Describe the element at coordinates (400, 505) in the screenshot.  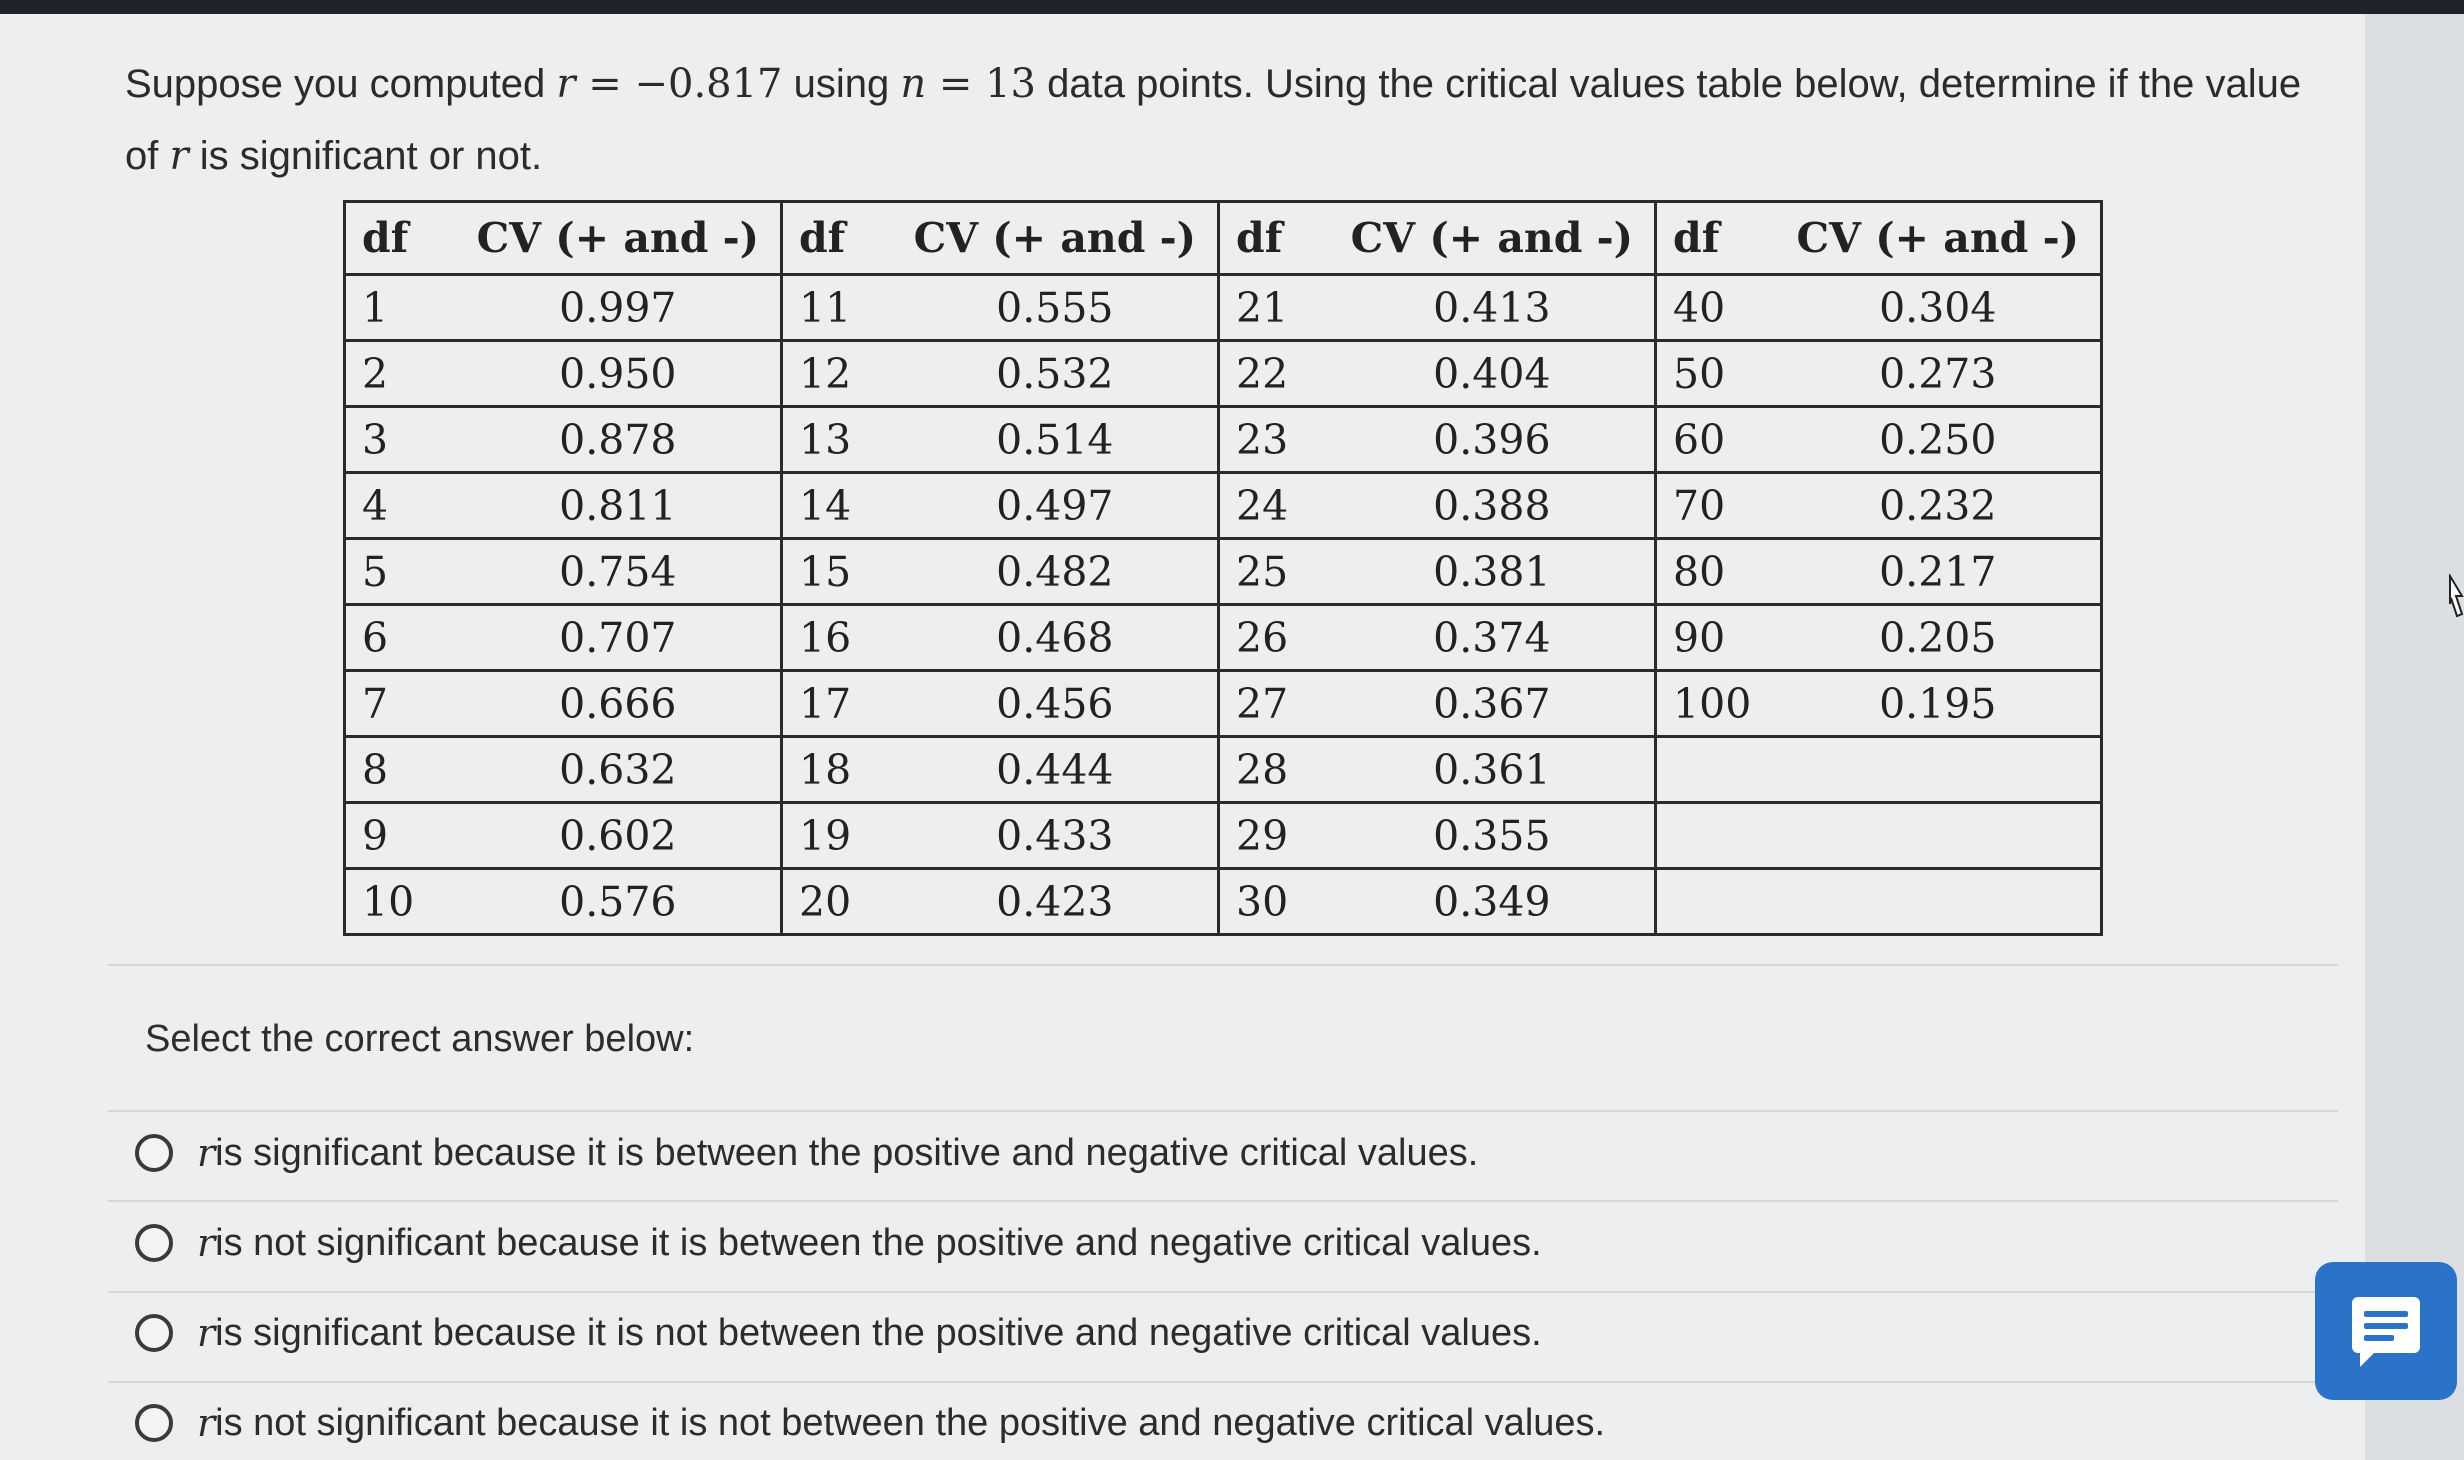
I see `df-cell: 4` at that location.